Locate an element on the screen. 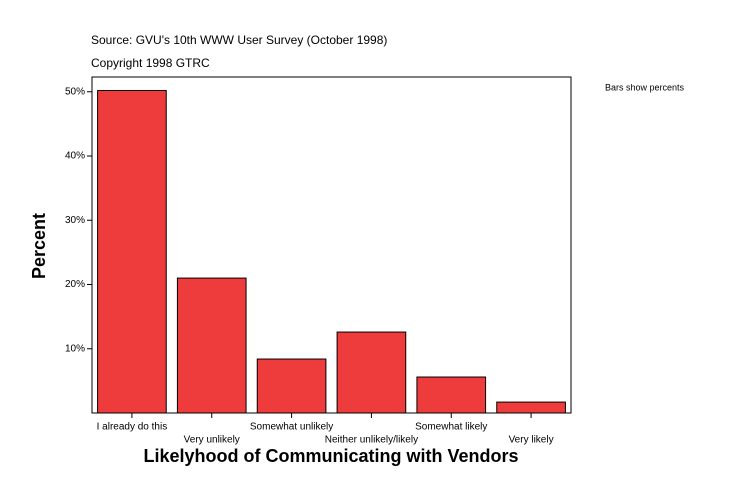 This screenshot has height=502, width=734. note: Bars show percents is located at coordinates (645, 87).